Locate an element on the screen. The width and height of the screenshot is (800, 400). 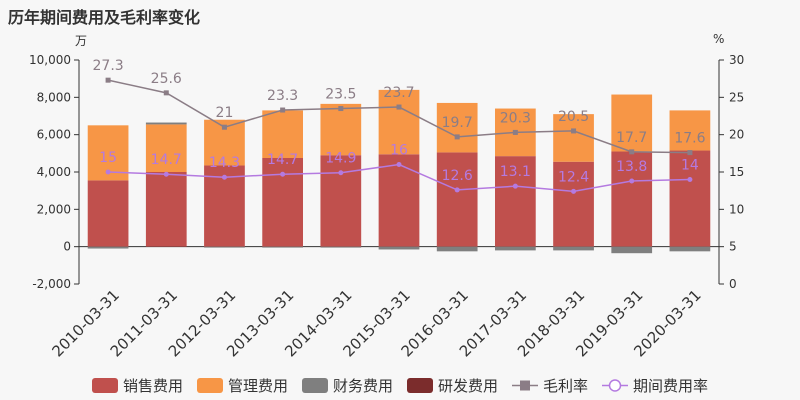
left-axis-tick-label: -2,000 is located at coordinates (51, 284).